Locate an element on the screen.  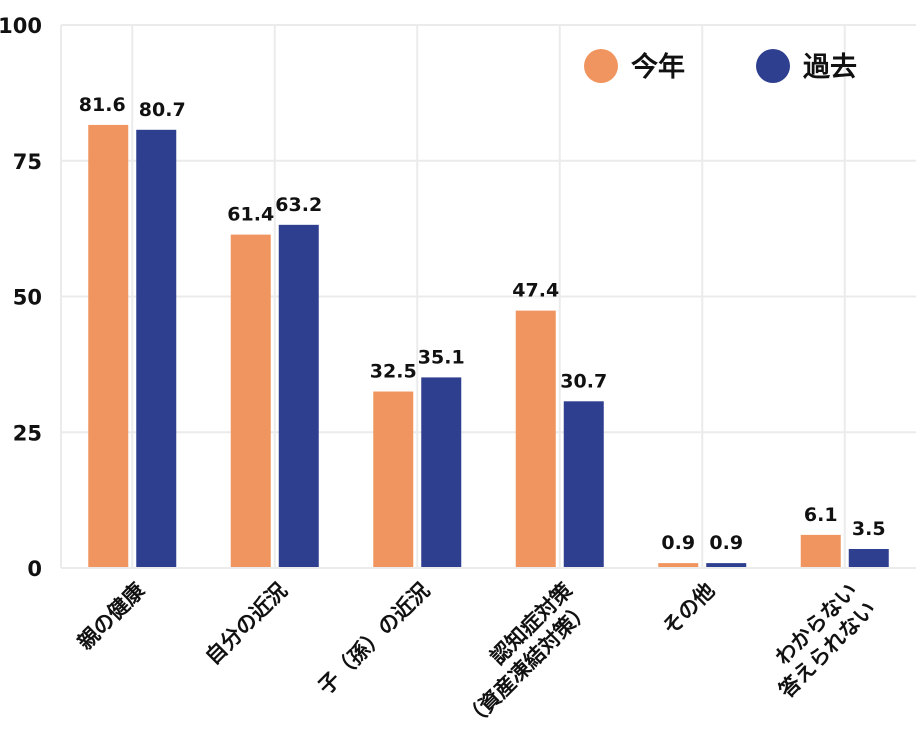
x-tick-label: 子（孫）の近況 is located at coordinates (374, 638).